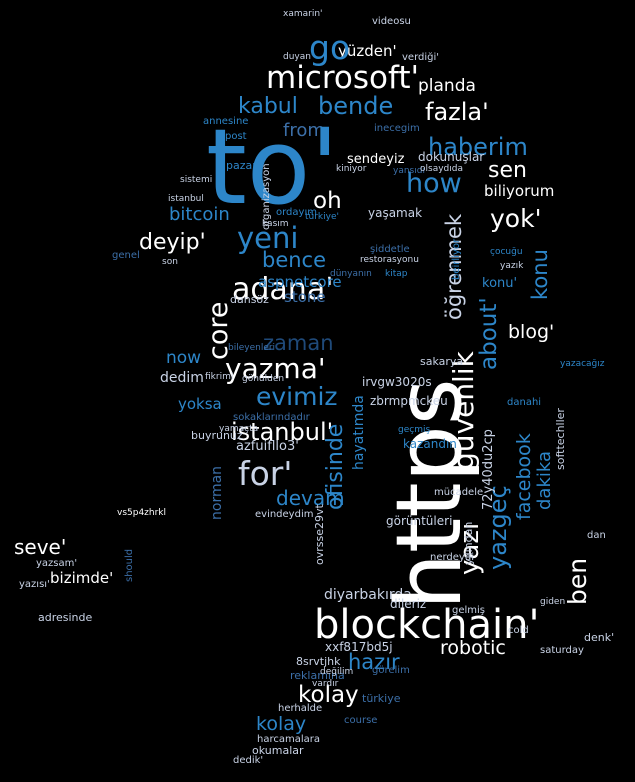  What do you see at coordinates (447, 86) in the screenshot?
I see `word: planda` at bounding box center [447, 86].